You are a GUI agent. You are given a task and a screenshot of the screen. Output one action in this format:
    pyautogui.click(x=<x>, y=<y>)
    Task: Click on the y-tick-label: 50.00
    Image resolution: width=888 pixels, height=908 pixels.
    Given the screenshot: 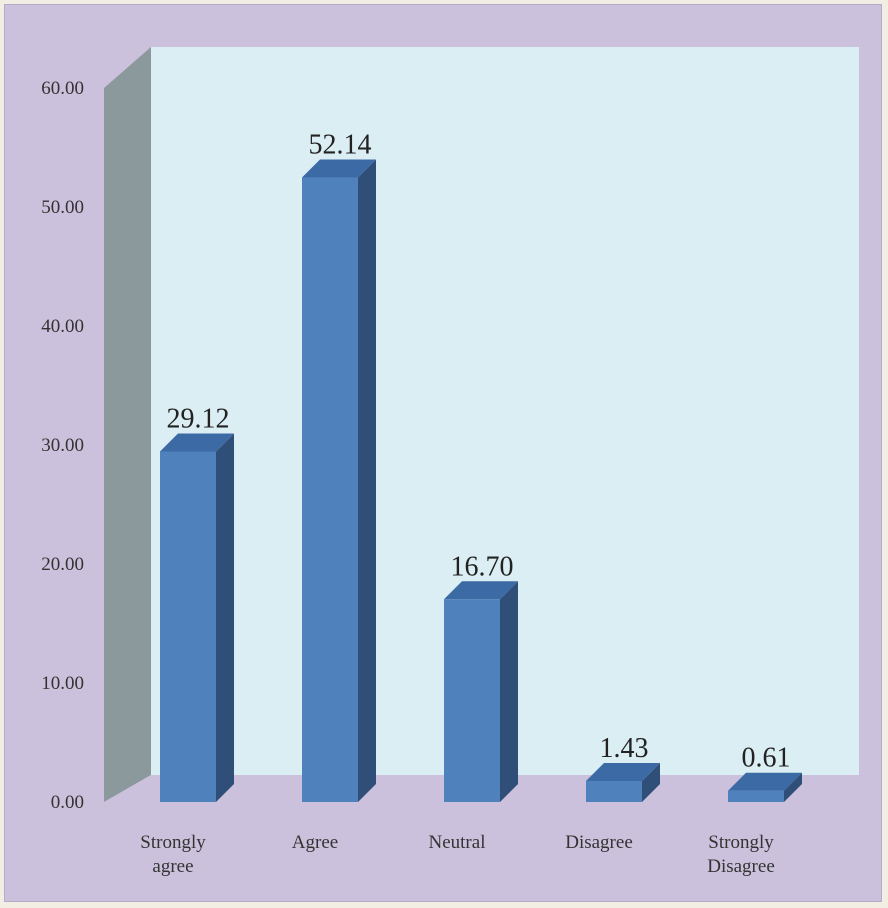 What is the action you would take?
    pyautogui.click(x=62, y=207)
    